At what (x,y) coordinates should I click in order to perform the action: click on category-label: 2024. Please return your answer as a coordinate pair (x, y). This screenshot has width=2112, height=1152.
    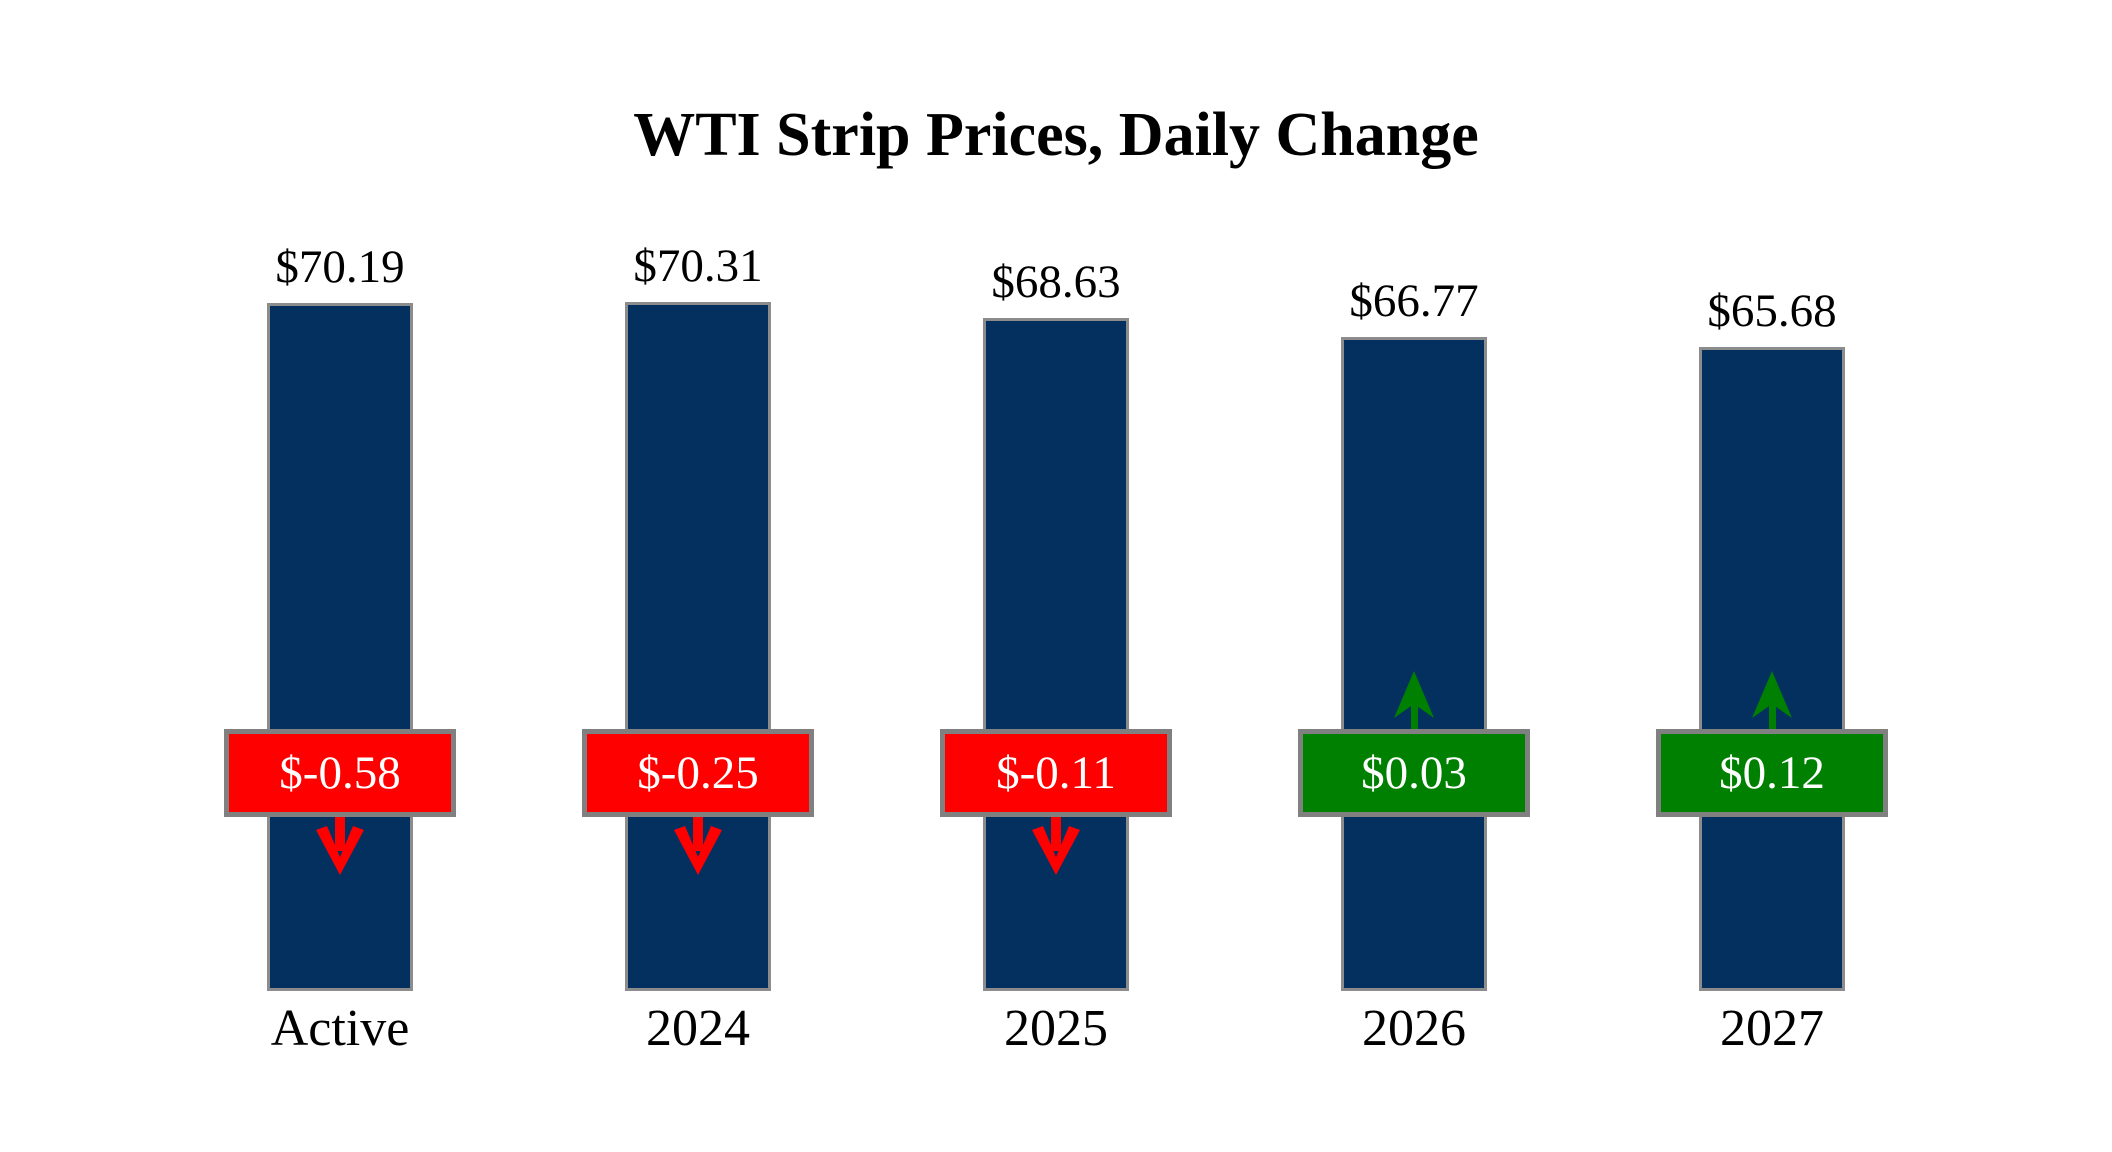
    Looking at the image, I should click on (698, 1028).